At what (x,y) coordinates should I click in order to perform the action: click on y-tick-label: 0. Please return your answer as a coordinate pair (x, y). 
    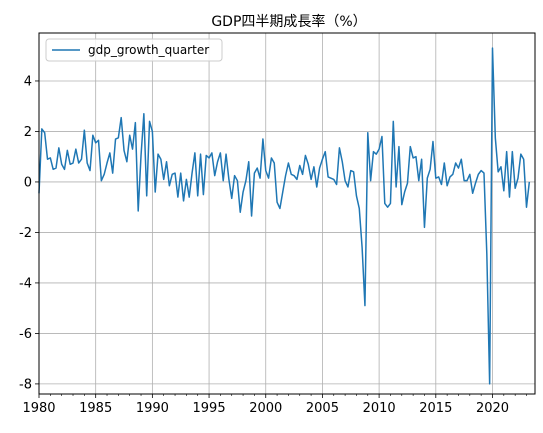
    Looking at the image, I should click on (28, 182).